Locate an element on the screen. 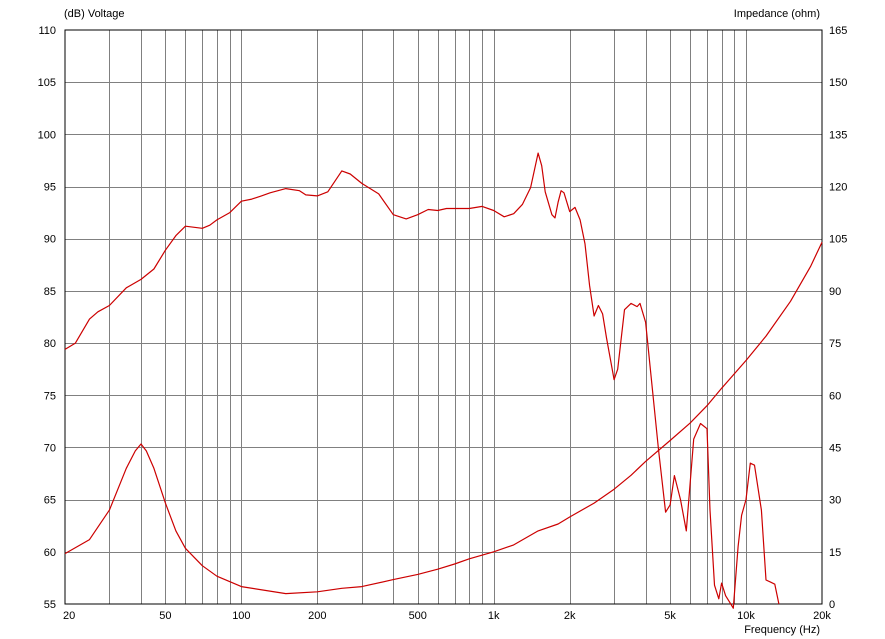 Image resolution: width=885 pixels, height=639 pixels. right-tick-label: 90 is located at coordinates (835, 292).